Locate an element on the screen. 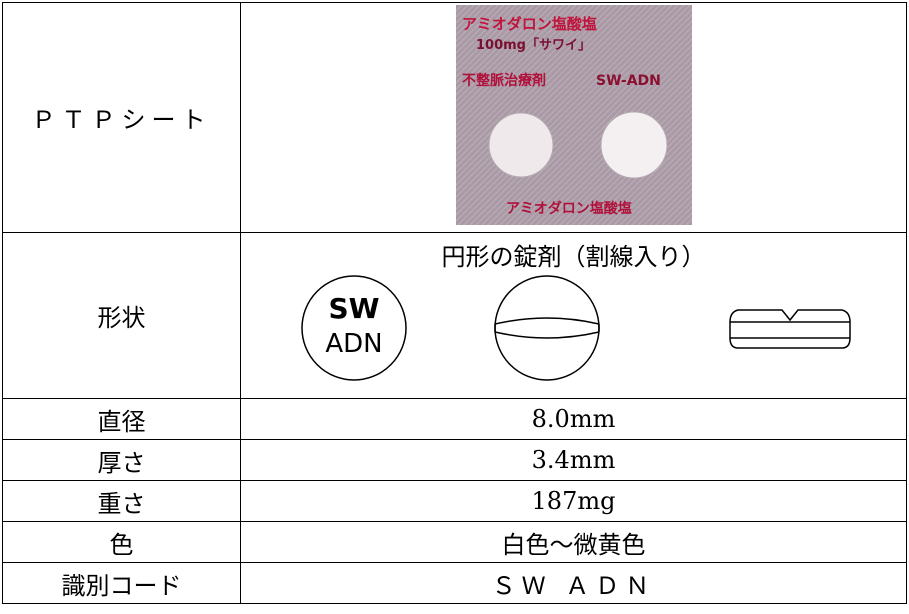  sheet-texture is located at coordinates (573, 114).